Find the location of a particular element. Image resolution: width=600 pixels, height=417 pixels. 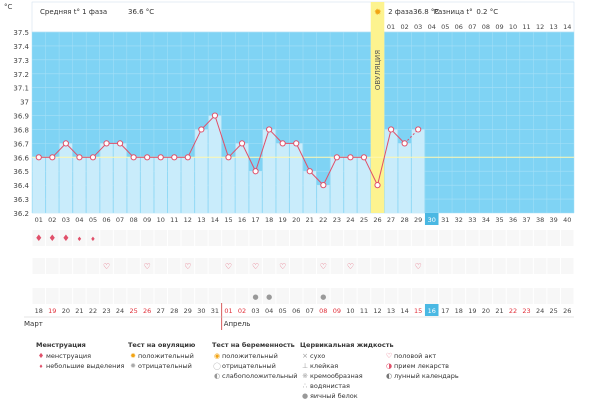

date-label: 20 is located at coordinates (486, 311).